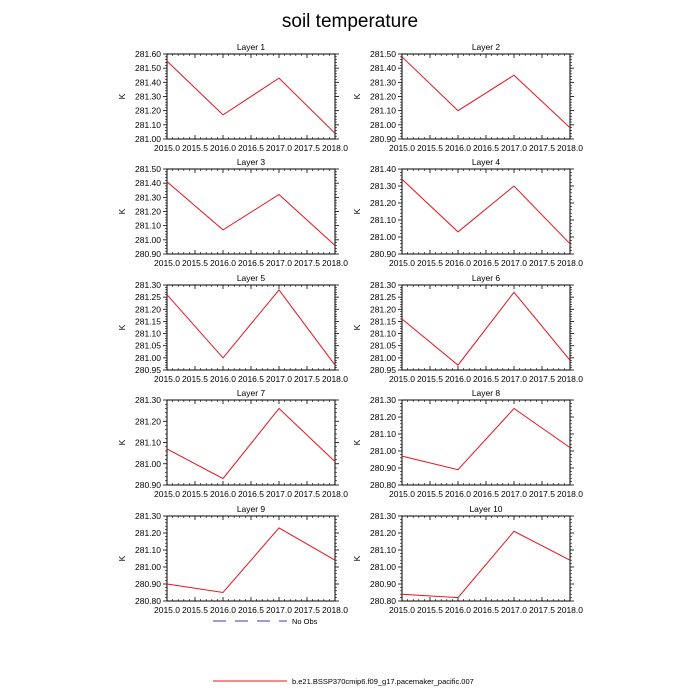  Describe the element at coordinates (486, 393) in the screenshot. I see `panel-title: Layer 8` at that location.